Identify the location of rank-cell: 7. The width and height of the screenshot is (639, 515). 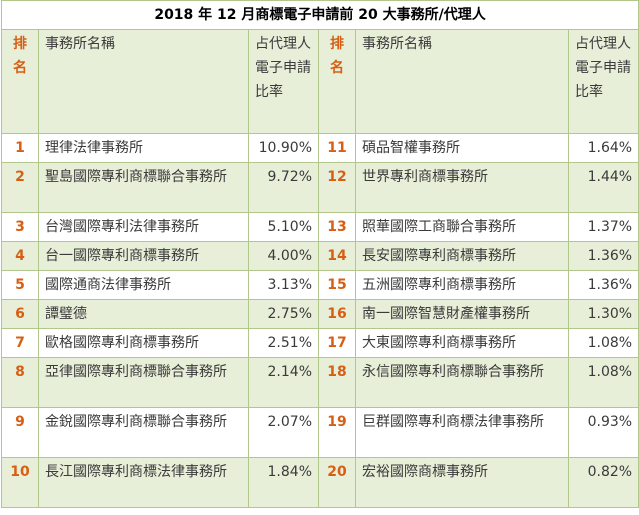
(20, 343).